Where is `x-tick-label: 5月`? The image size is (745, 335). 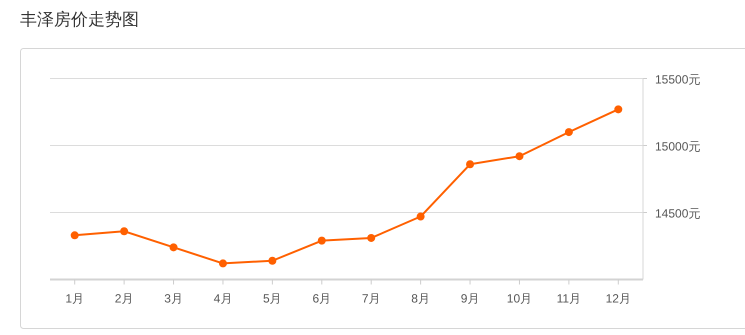 x-tick-label: 5月 is located at coordinates (272, 299).